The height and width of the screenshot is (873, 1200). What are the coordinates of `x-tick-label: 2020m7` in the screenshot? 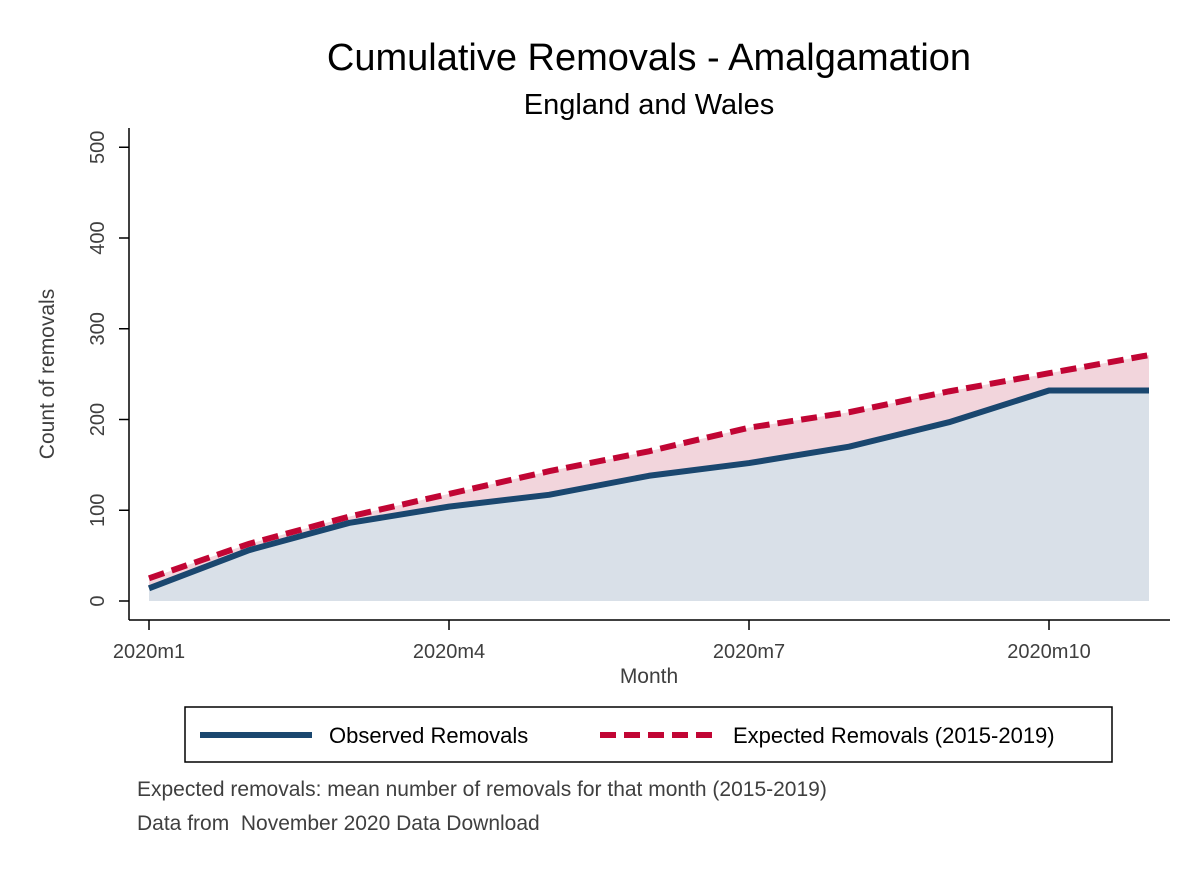 It's located at (749, 652).